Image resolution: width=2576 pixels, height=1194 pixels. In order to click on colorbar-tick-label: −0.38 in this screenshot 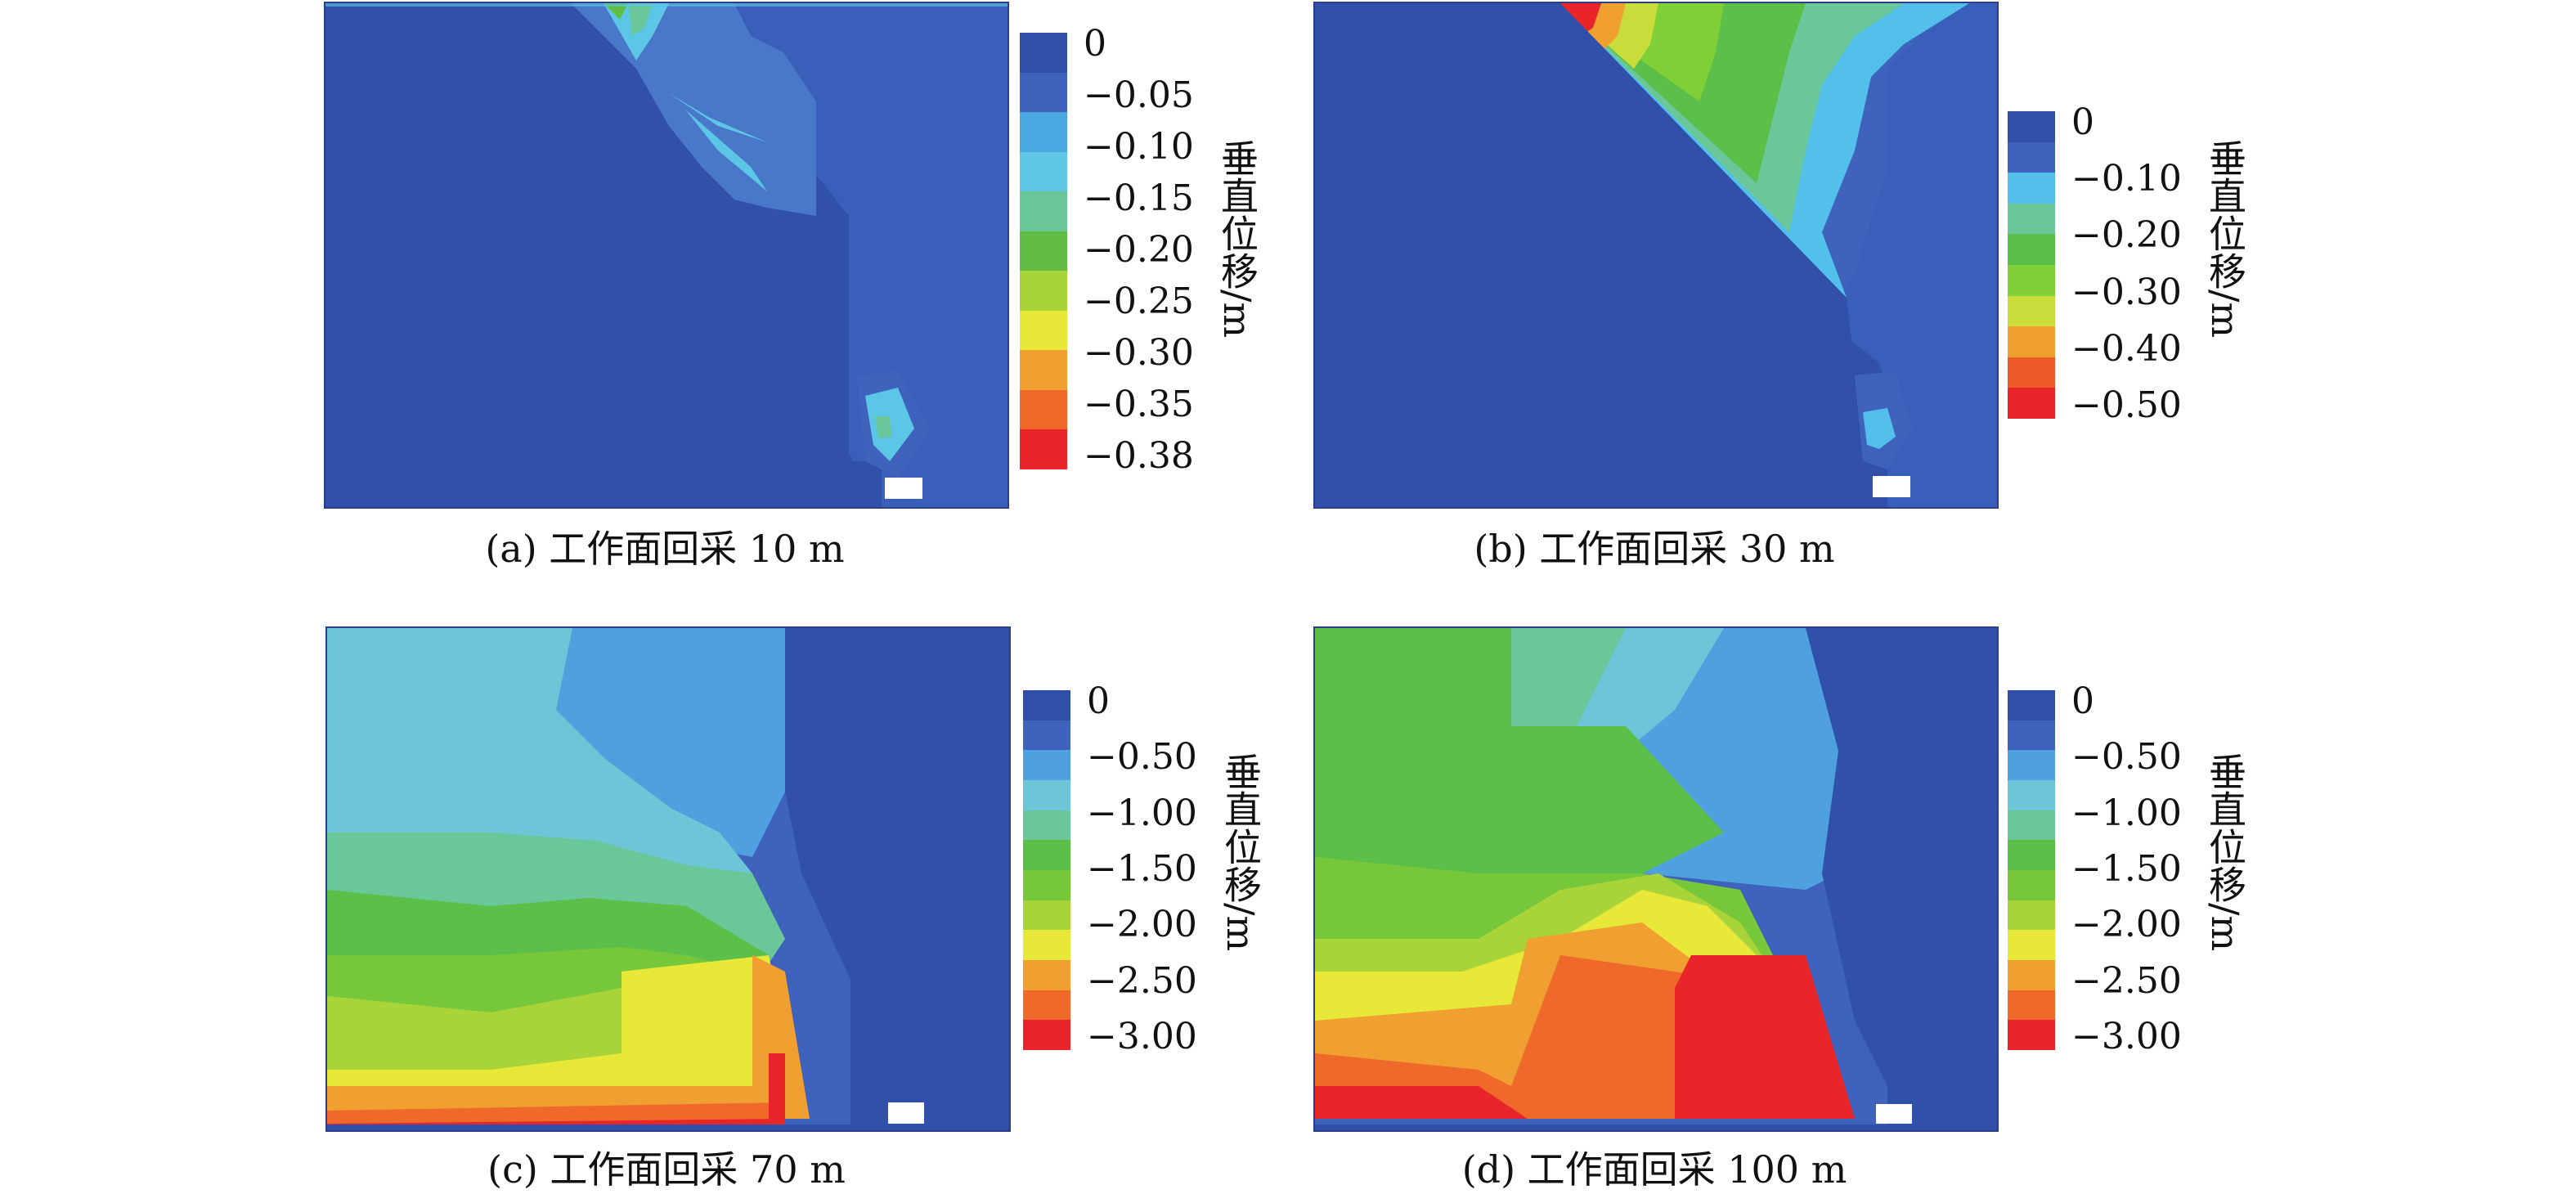, I will do `click(1139, 456)`.